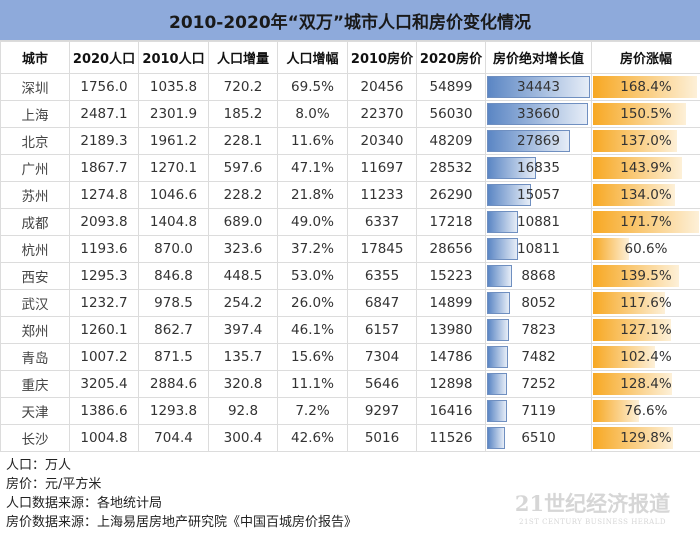  What do you see at coordinates (243, 57) in the screenshot?
I see `column-header: 人口增量` at bounding box center [243, 57].